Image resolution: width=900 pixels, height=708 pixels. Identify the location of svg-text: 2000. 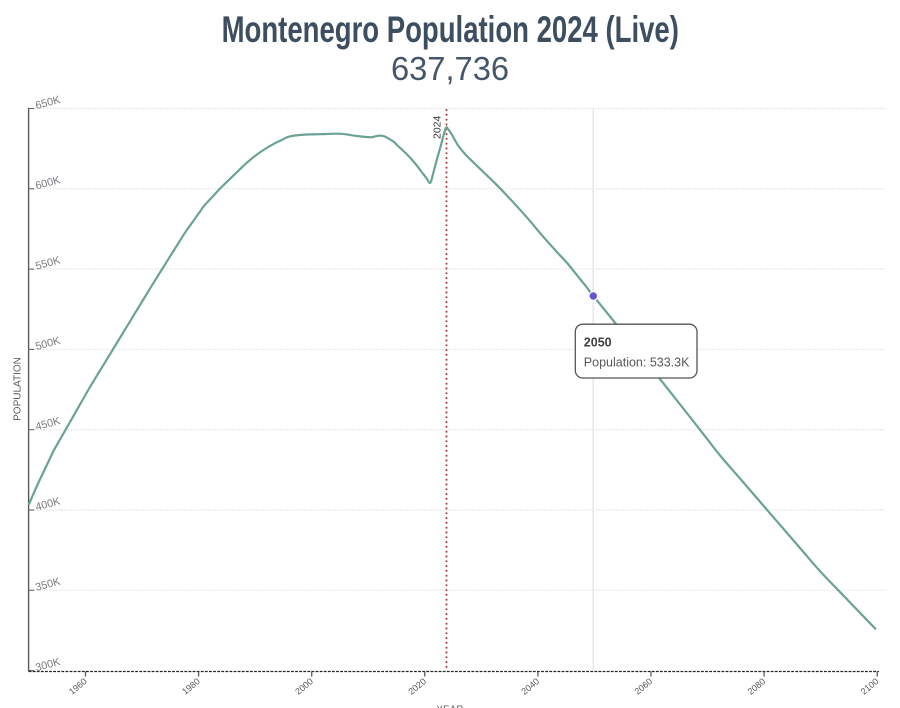
(304, 686).